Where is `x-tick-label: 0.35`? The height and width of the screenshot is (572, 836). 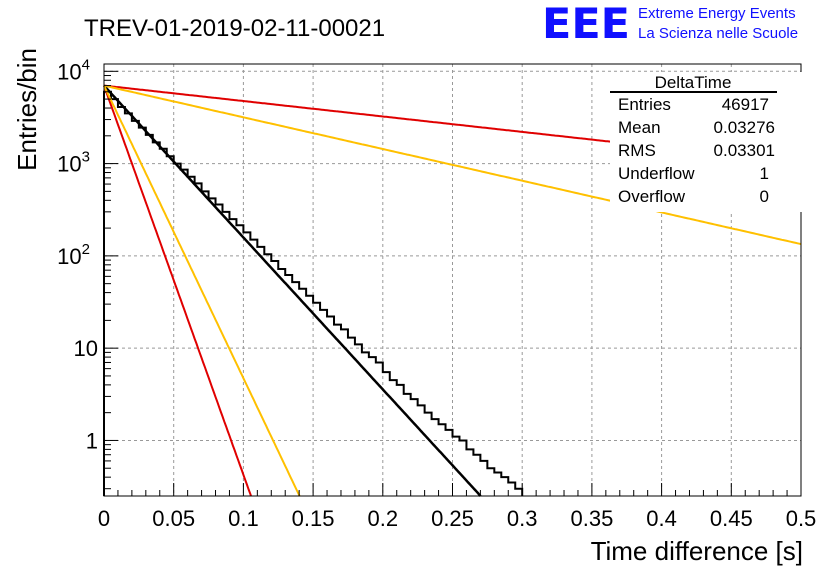 x-tick-label: 0.35 is located at coordinates (591, 518).